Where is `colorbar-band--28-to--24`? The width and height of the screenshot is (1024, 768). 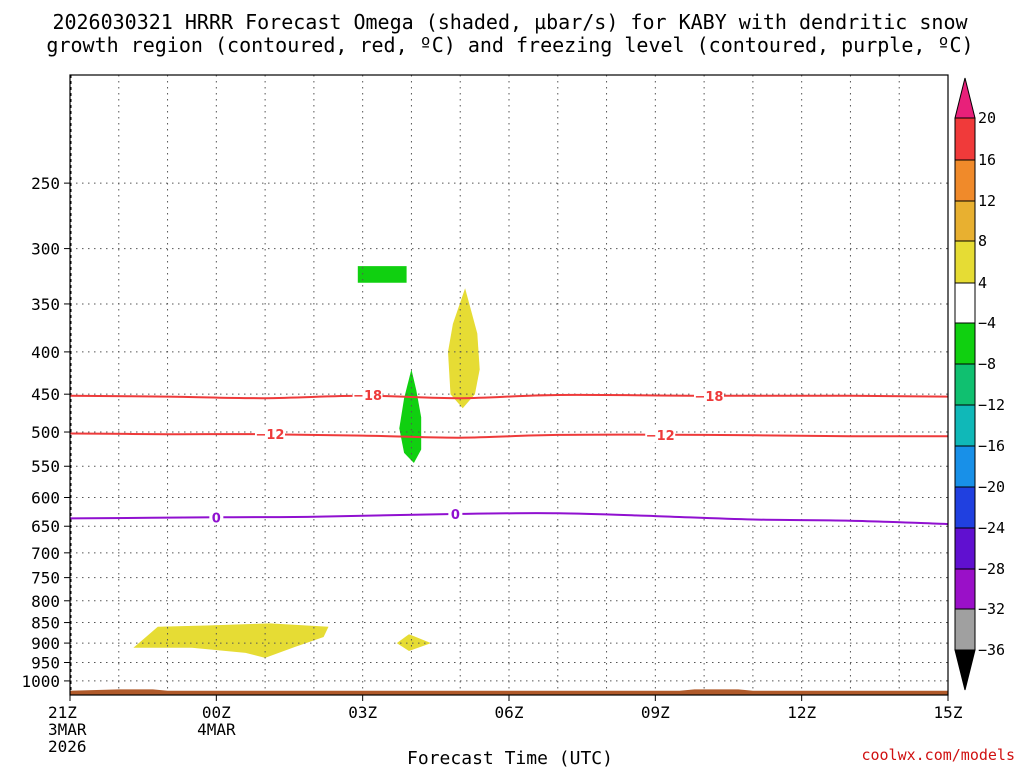 colorbar-band--28-to--24 is located at coordinates (965, 548).